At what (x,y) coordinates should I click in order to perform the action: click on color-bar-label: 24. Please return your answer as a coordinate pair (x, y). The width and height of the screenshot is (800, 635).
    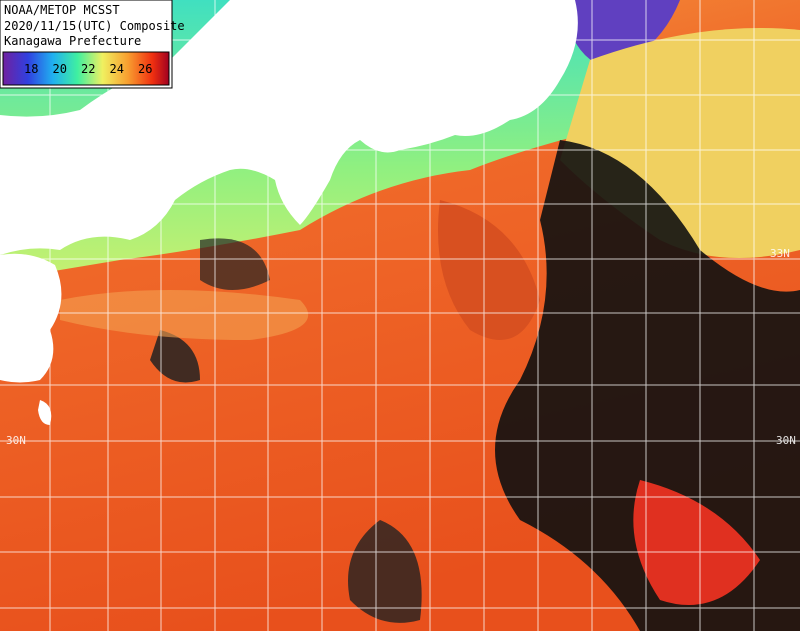
    Looking at the image, I should click on (117, 69).